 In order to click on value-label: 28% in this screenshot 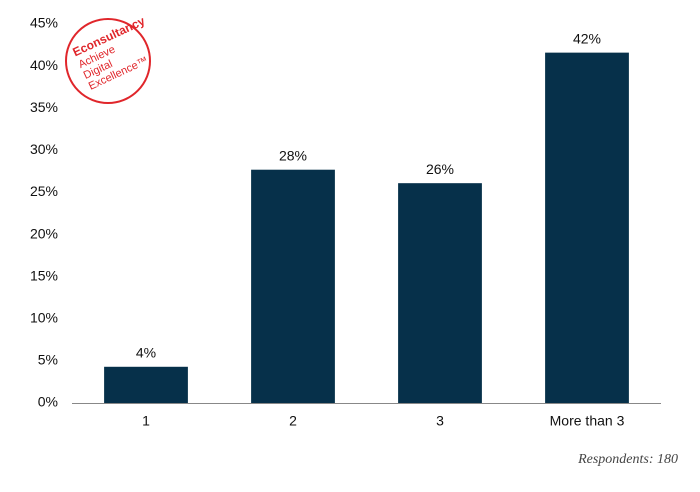, I will do `click(293, 155)`.